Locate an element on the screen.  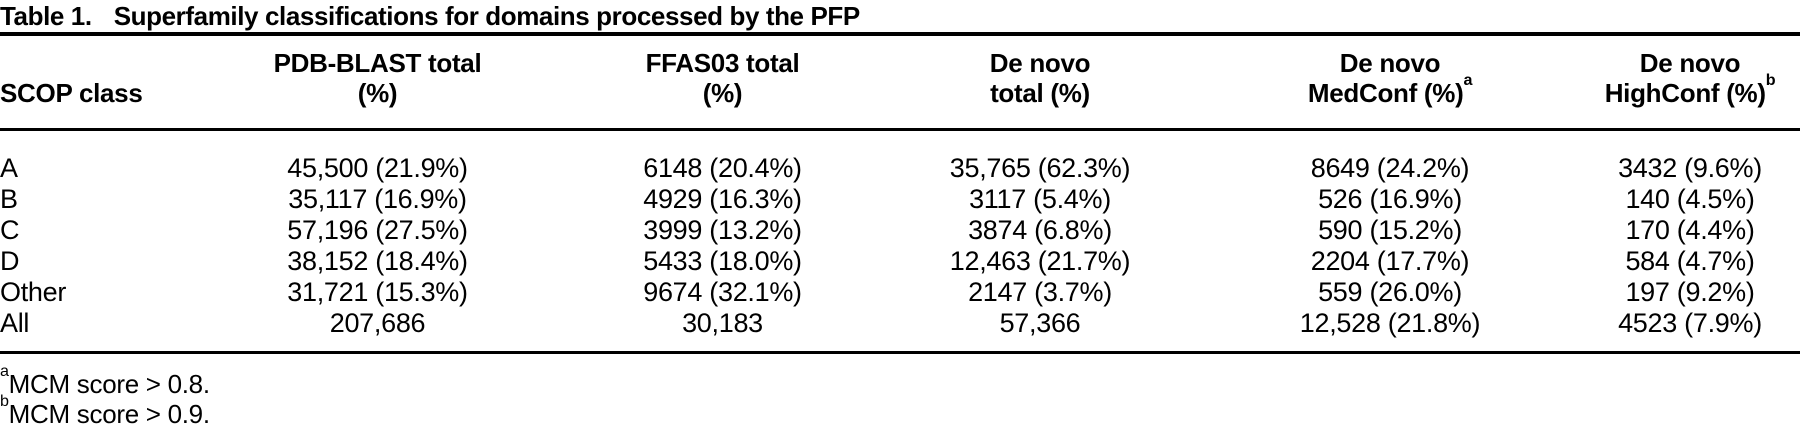
cell-ffas03: 9674 (32.1%) is located at coordinates (722, 292).